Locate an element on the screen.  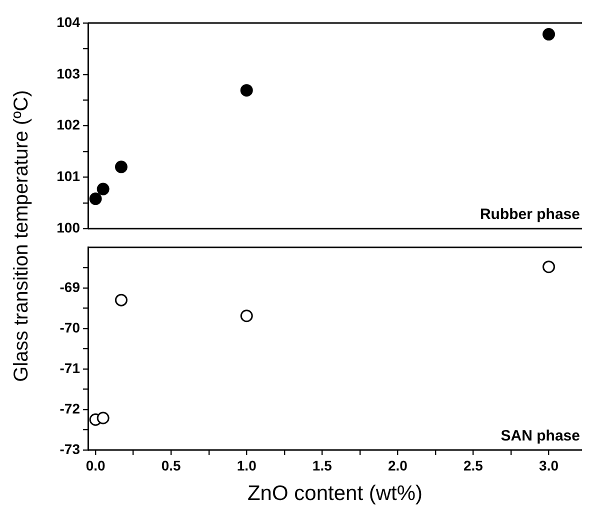
annotation: Rubber phase is located at coordinates (530, 215).